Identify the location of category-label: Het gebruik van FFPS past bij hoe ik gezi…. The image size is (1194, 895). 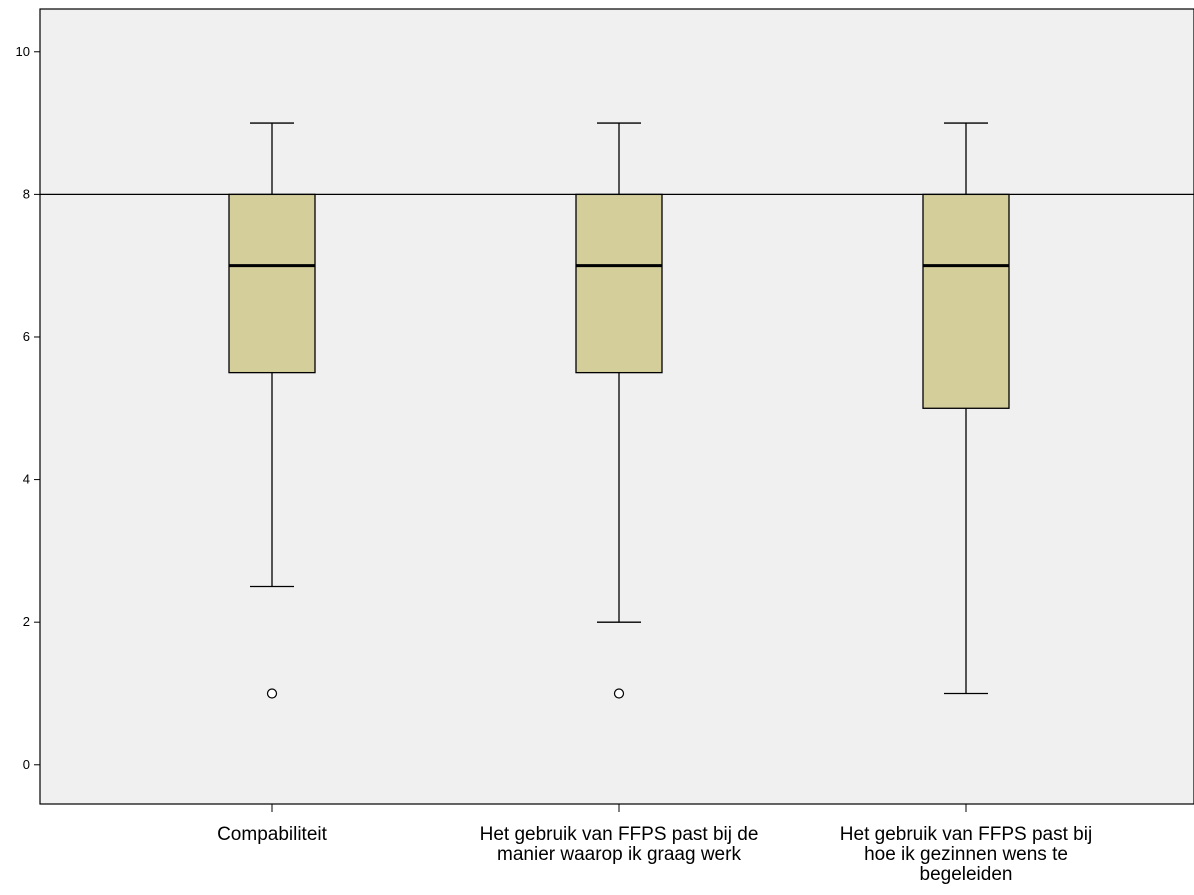
(966, 854).